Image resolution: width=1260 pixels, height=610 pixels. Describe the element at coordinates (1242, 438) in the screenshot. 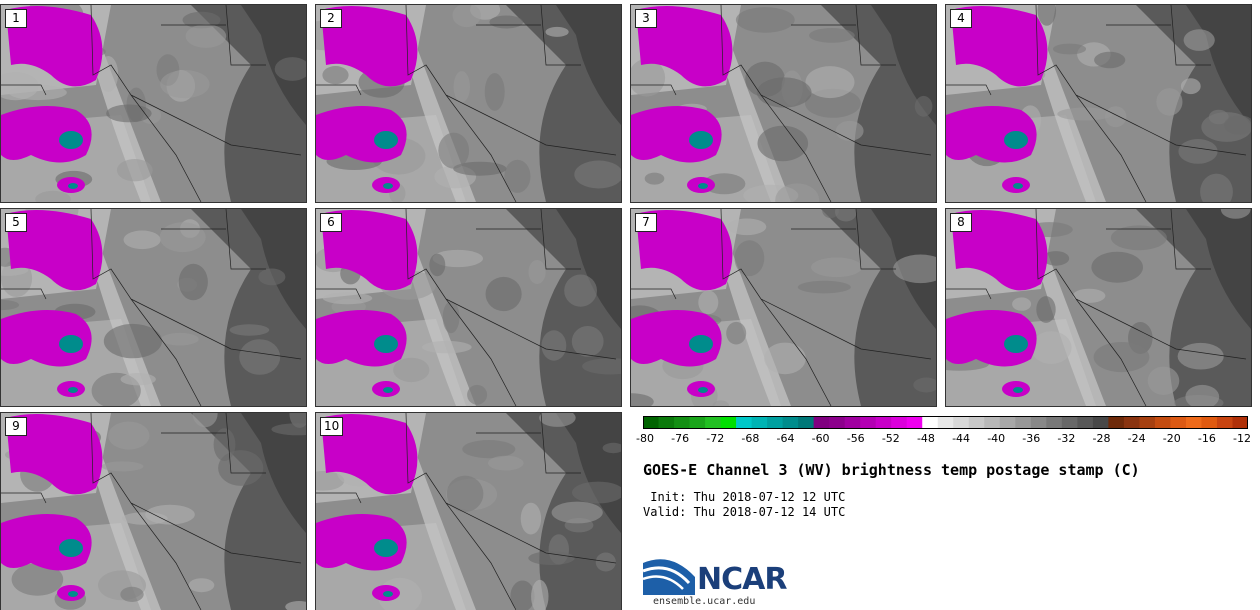

I see `colorbar-tick-label: -12` at that location.